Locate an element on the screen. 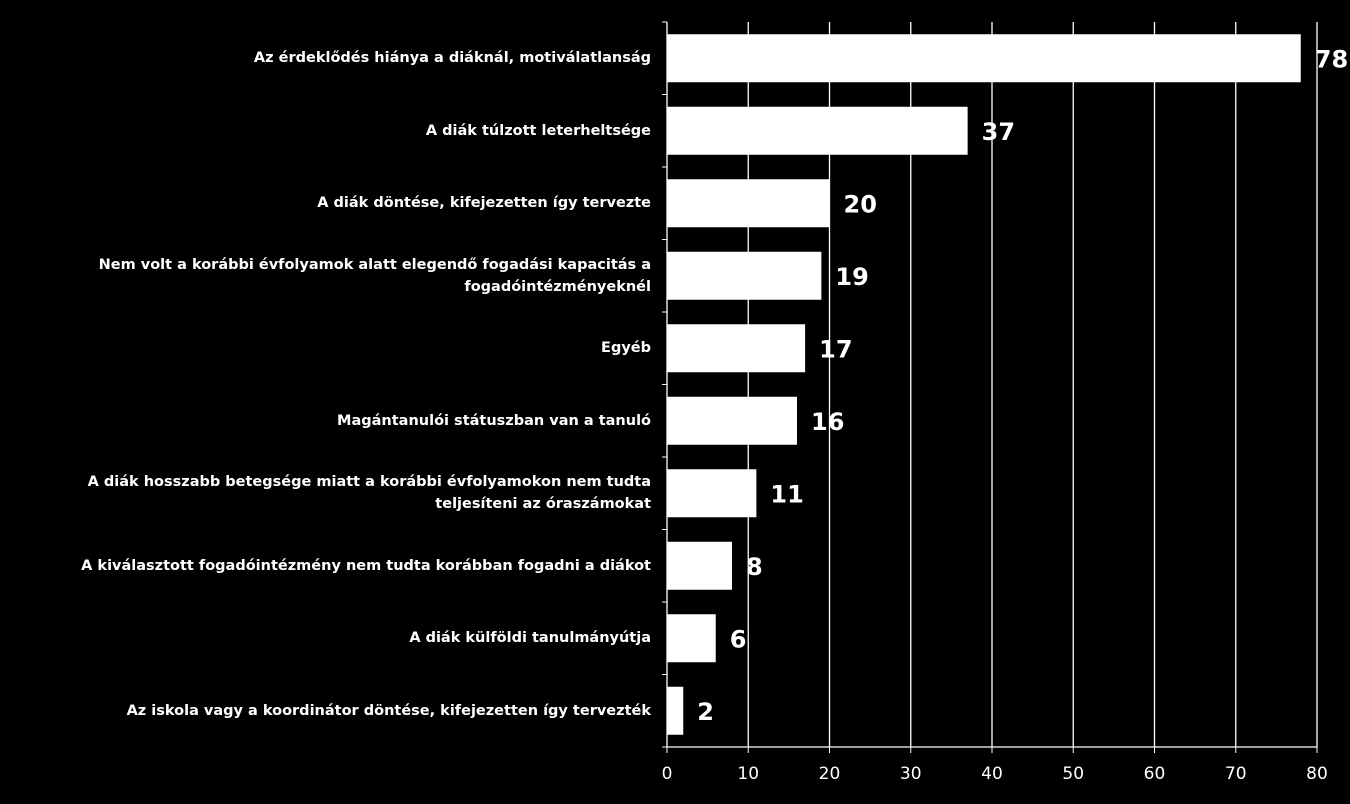 Image resolution: width=1350 pixels, height=804 pixels. category-label: A diák külföldi tanulmányútja is located at coordinates (530, 638).